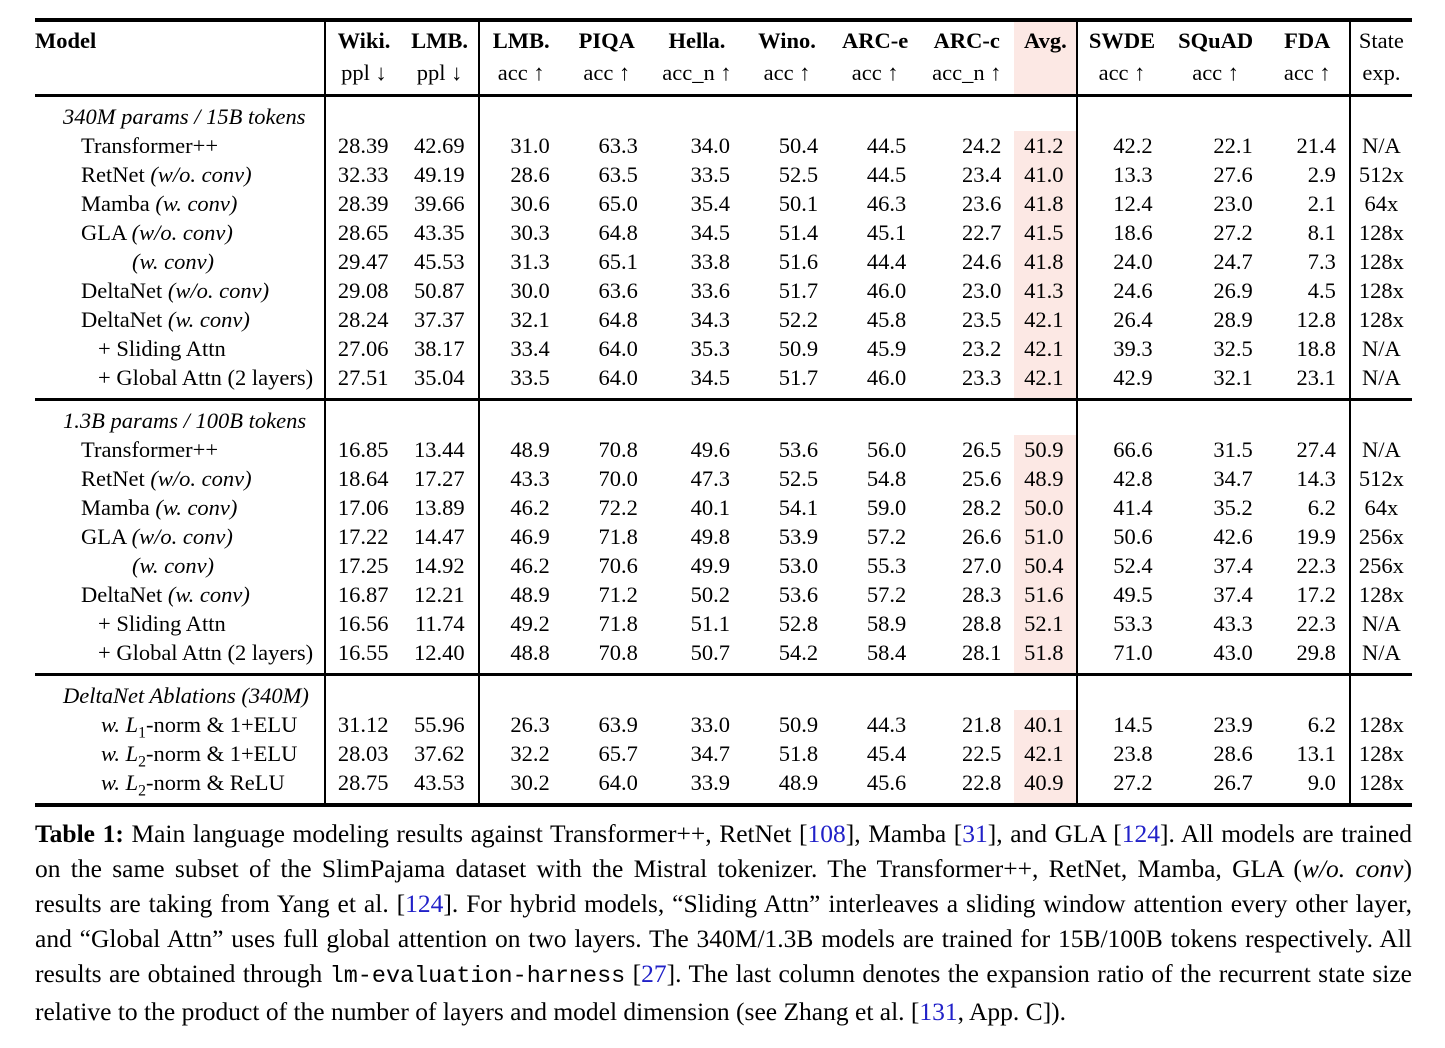 This screenshot has height=1048, width=1445. I want to click on cell-piqa: 63.6, so click(618, 290).